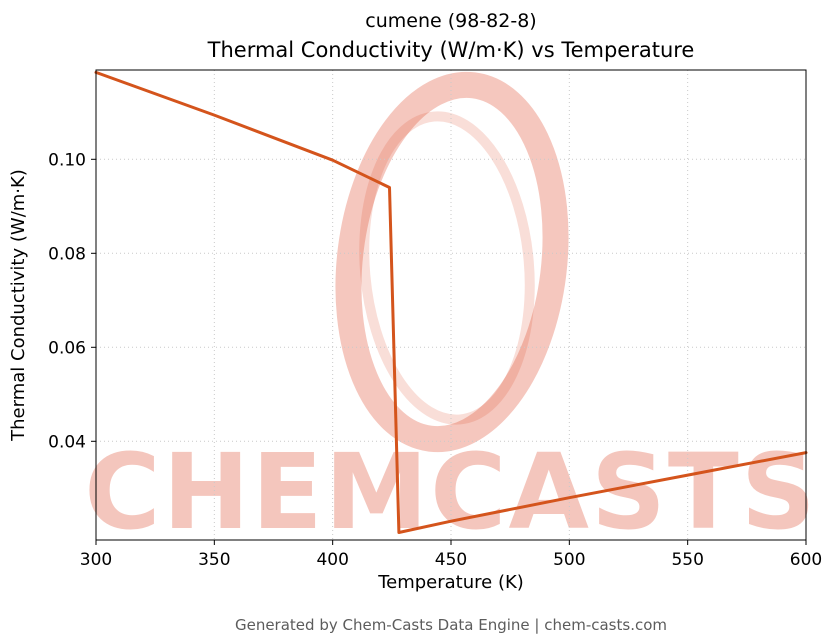  I want to click on x-axis-label: Temperature (K), so click(450, 582).